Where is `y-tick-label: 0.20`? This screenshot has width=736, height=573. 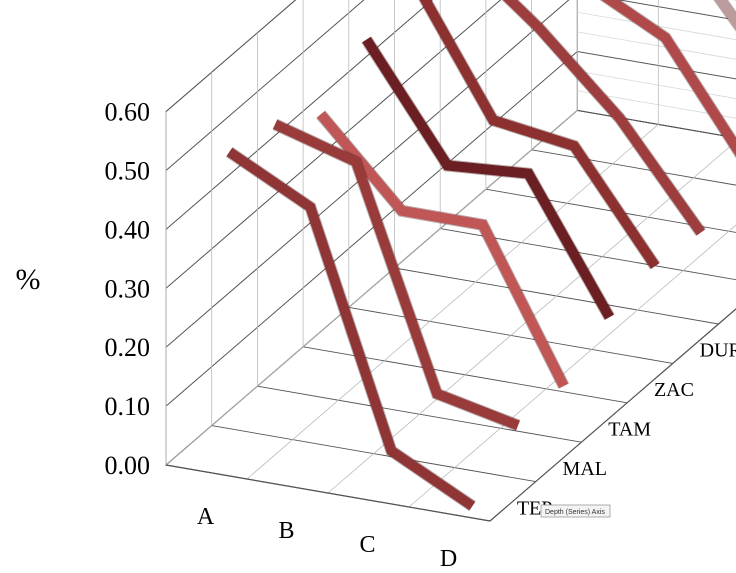
y-tick-label: 0.20 is located at coordinates (128, 347).